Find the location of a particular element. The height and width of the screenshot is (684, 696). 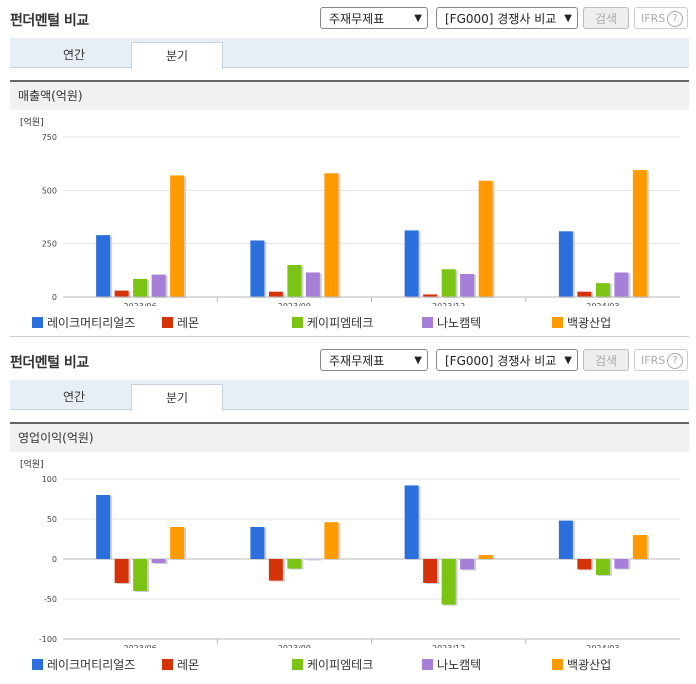

y-tick-label: 500 is located at coordinates (49, 190).